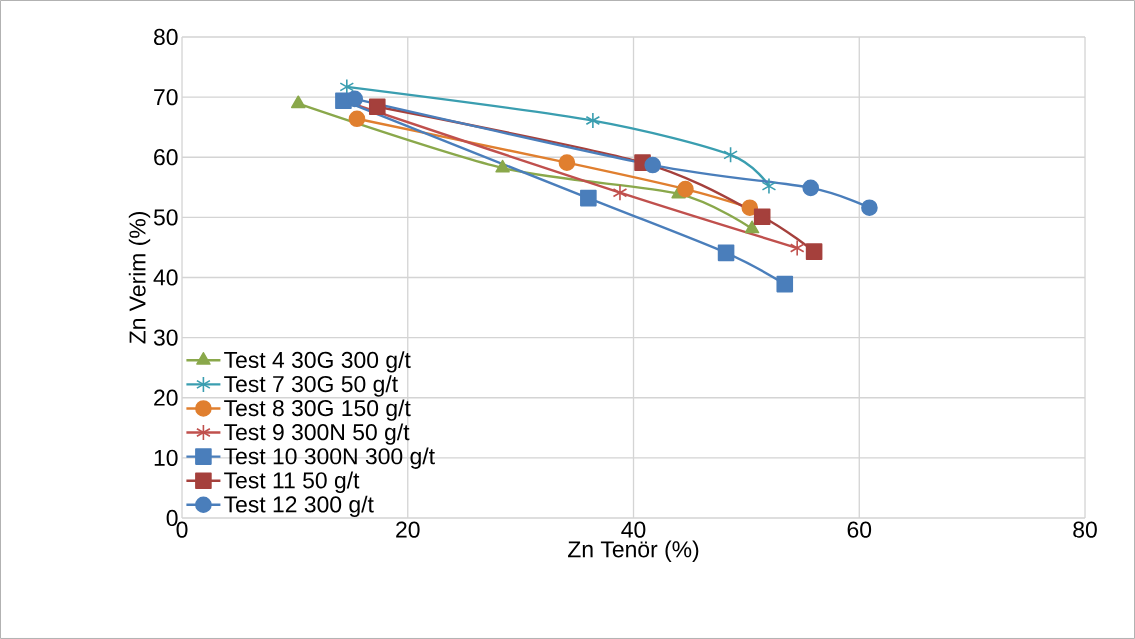  Describe the element at coordinates (859, 529) in the screenshot. I see `x-tick-label: 60` at that location.